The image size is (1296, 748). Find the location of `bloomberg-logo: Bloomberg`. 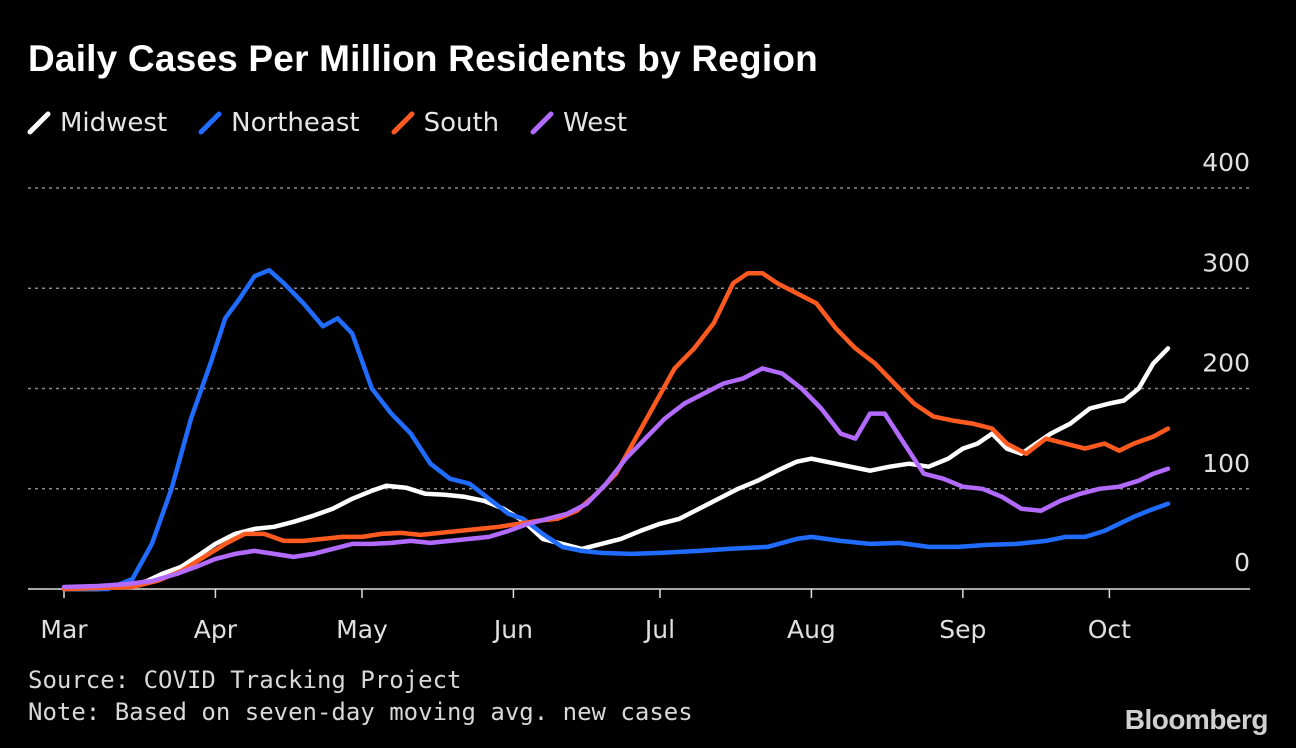

bloomberg-logo: Bloomberg is located at coordinates (1196, 719).